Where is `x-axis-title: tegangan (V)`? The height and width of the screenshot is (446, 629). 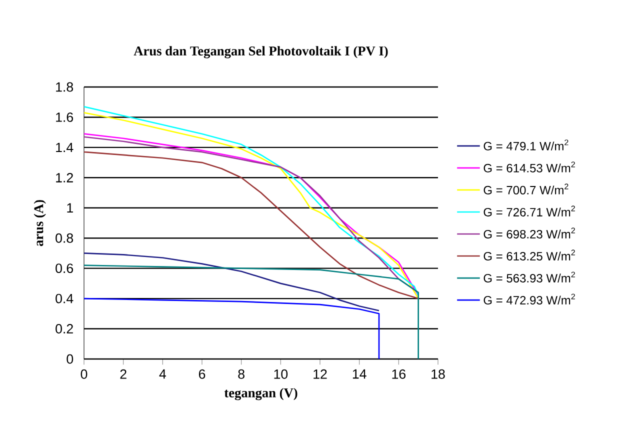 x-axis-title: tegangan (V) is located at coordinates (261, 394).